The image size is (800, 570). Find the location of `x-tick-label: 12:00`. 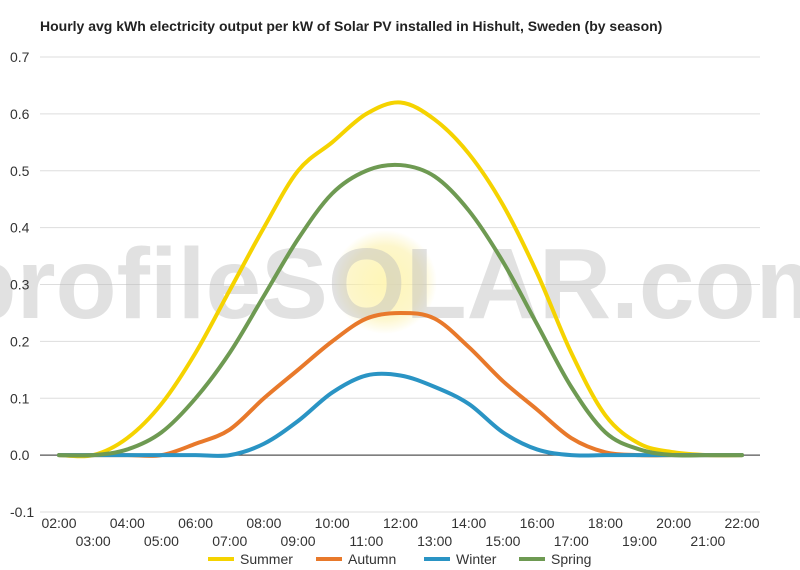

x-tick-label: 12:00 is located at coordinates (400, 523).